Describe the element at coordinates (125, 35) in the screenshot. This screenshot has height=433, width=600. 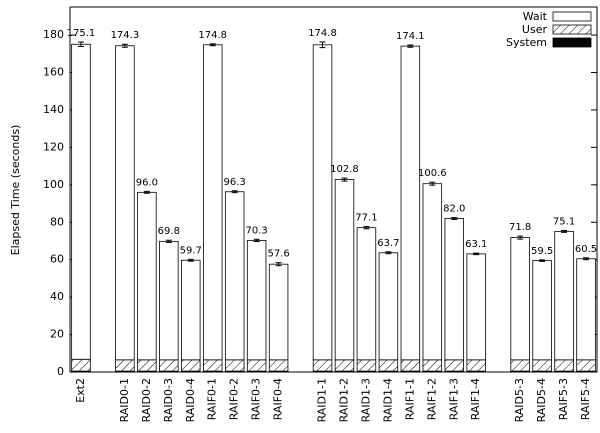
I see `total-label: 174.3` at that location.